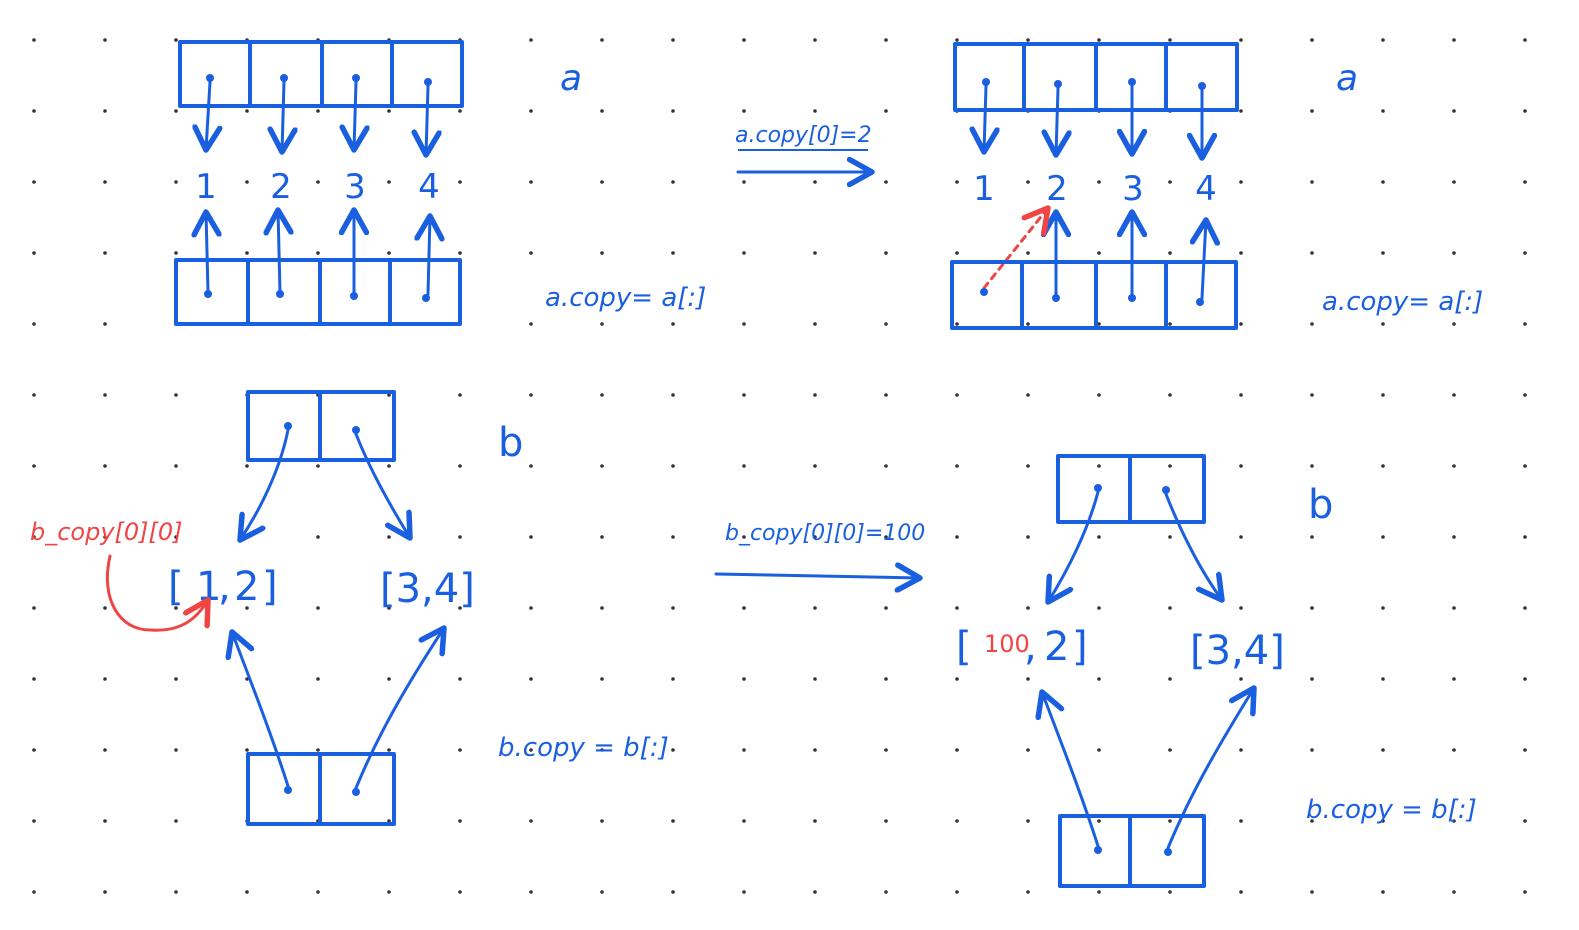 The height and width of the screenshot is (930, 1579). I want to click on inner-list-left: [ 1 , 2 ], so click(223, 587).